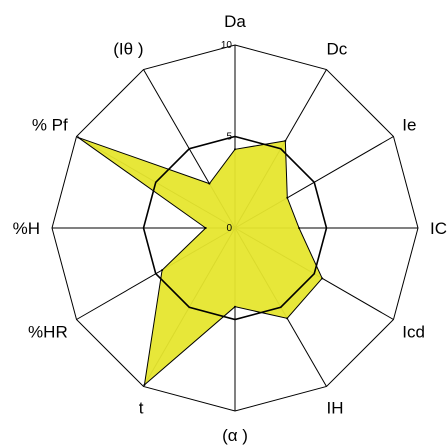 This screenshot has height=448, width=447. Describe the element at coordinates (413, 332) in the screenshot. I see `axis-label-4: Icd` at that location.